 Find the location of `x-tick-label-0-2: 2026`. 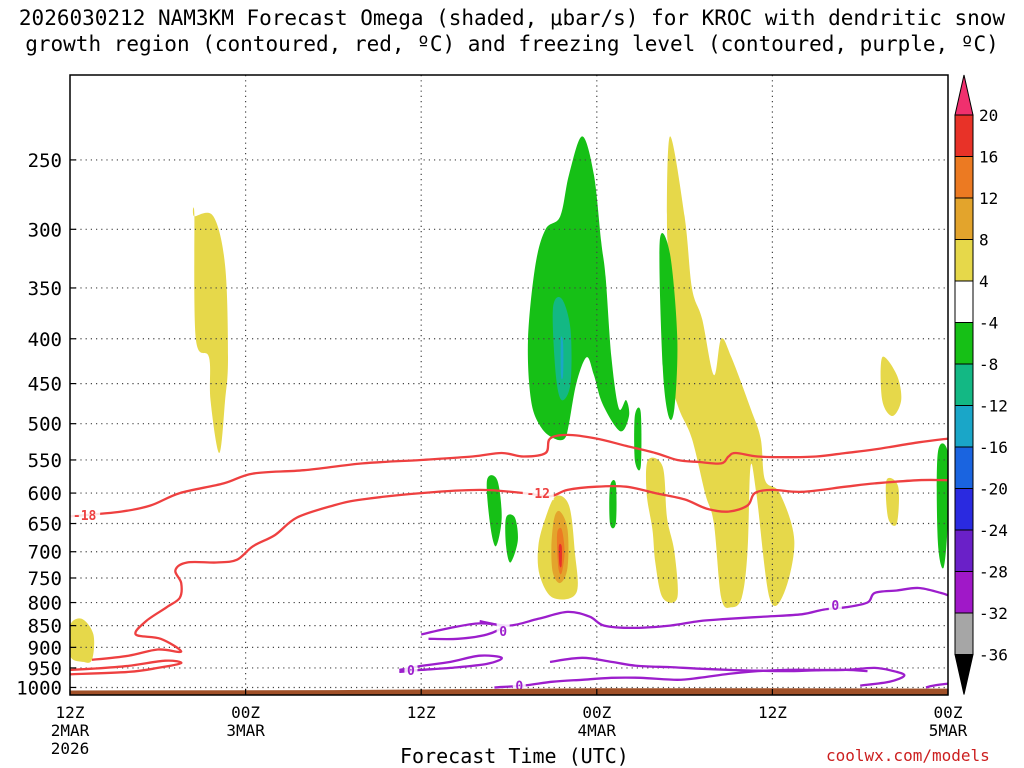

x-tick-label-0-2: 2026 is located at coordinates (70, 748).